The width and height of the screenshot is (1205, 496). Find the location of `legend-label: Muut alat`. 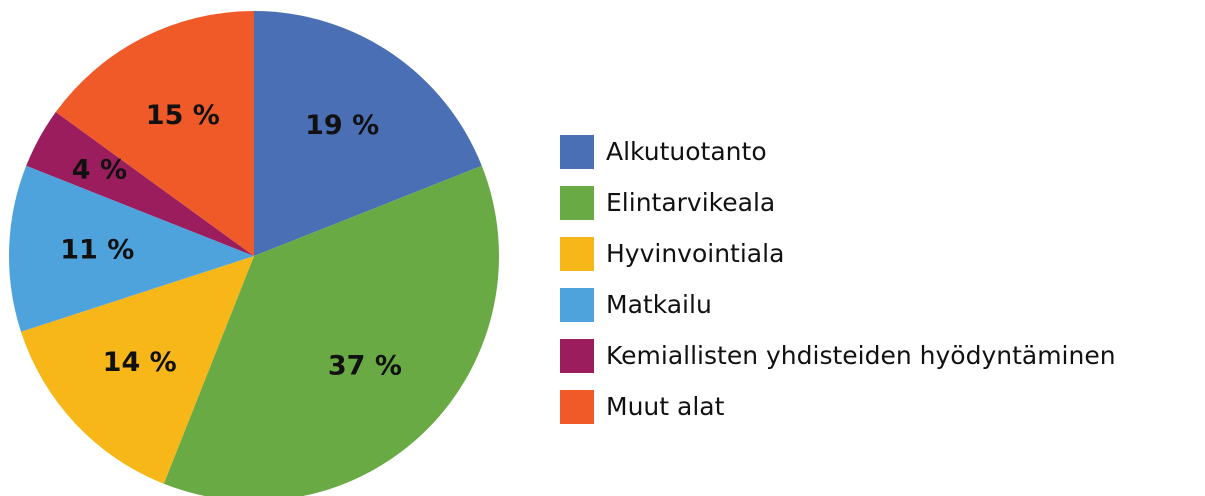

legend-label: Muut alat is located at coordinates (665, 406).